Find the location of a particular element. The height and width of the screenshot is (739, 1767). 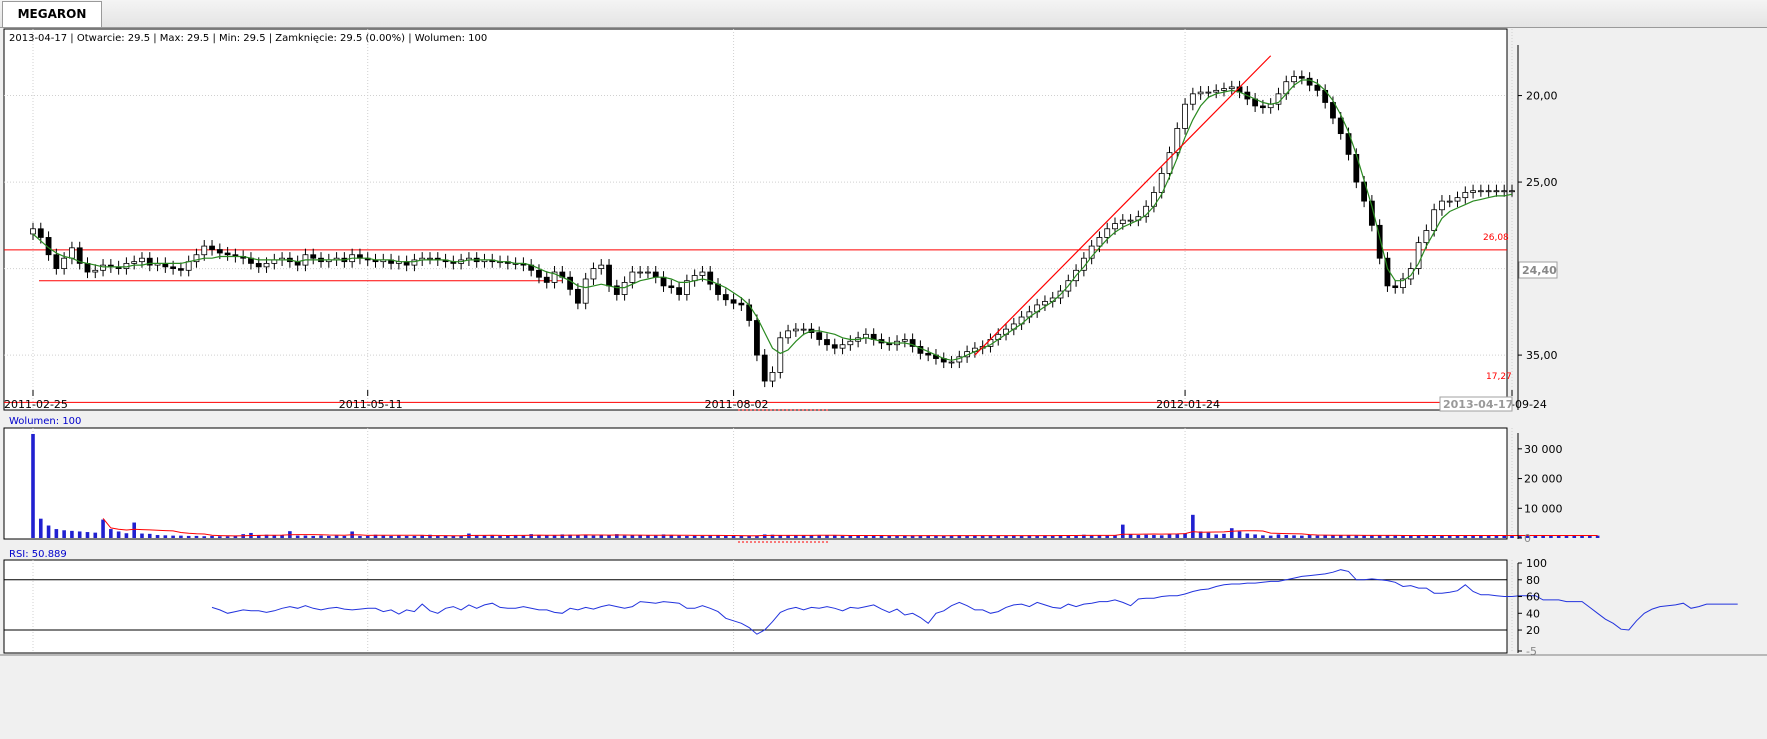

rsi-tick-label: 100 is located at coordinates (1536, 563).